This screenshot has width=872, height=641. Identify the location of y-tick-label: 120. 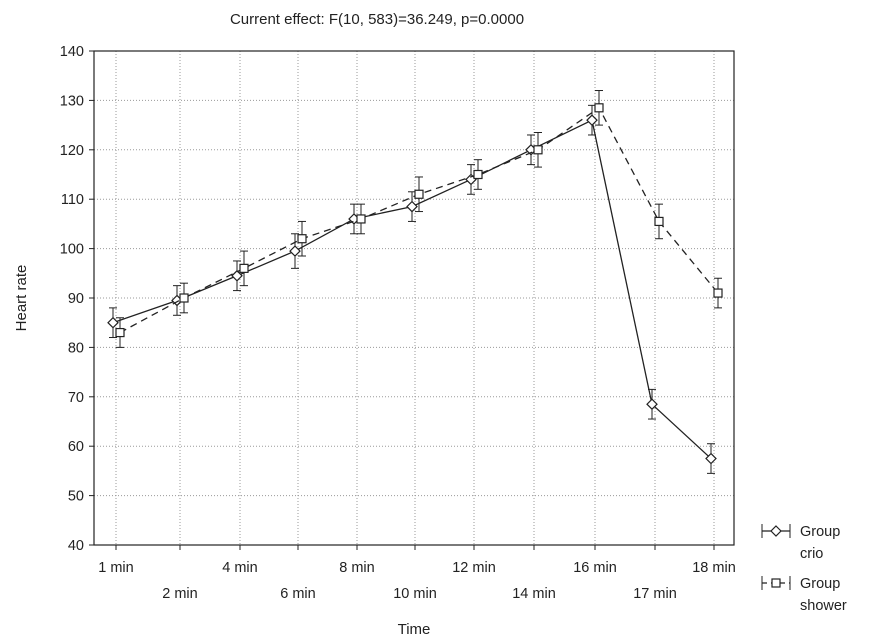
(72, 151).